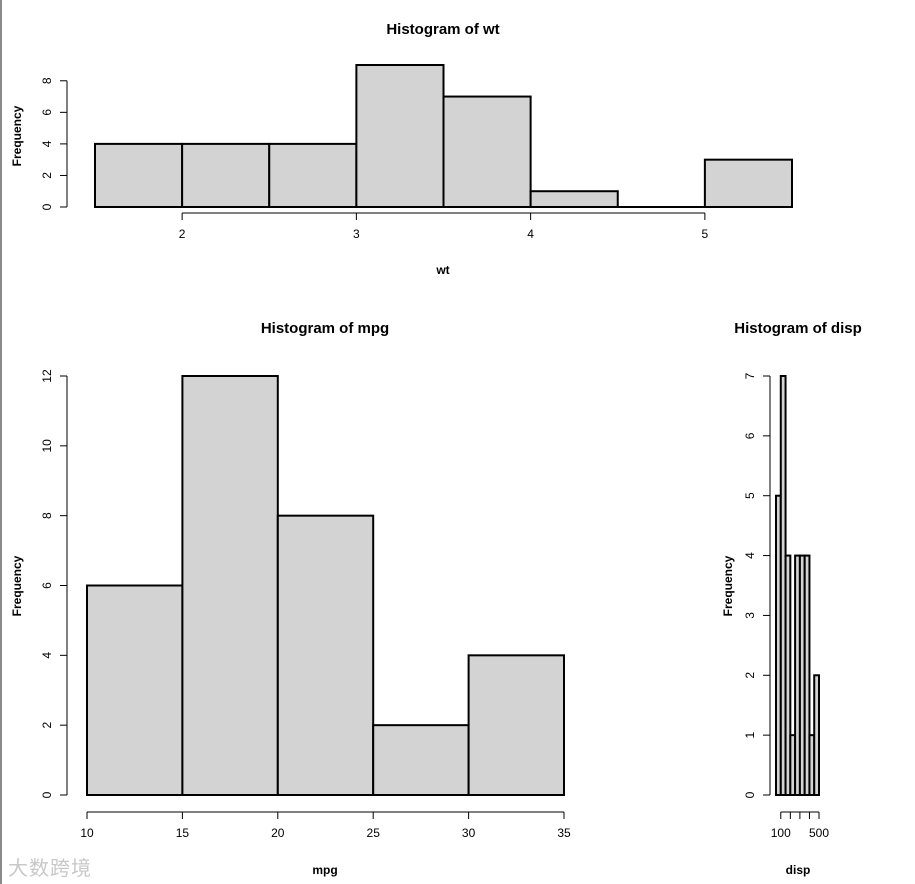 Image resolution: width=915 pixels, height=884 pixels. What do you see at coordinates (325, 328) in the screenshot?
I see `chart-title: Histogram of mpg` at bounding box center [325, 328].